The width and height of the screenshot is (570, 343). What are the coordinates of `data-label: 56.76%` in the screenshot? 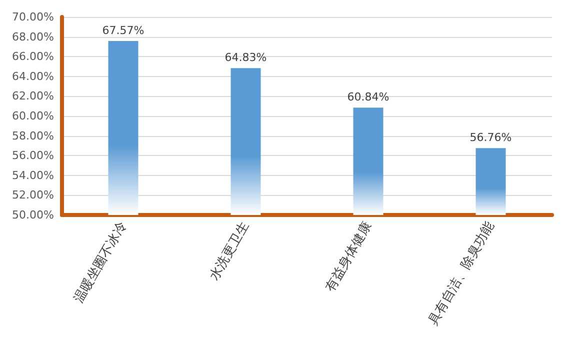 It's located at (491, 137).